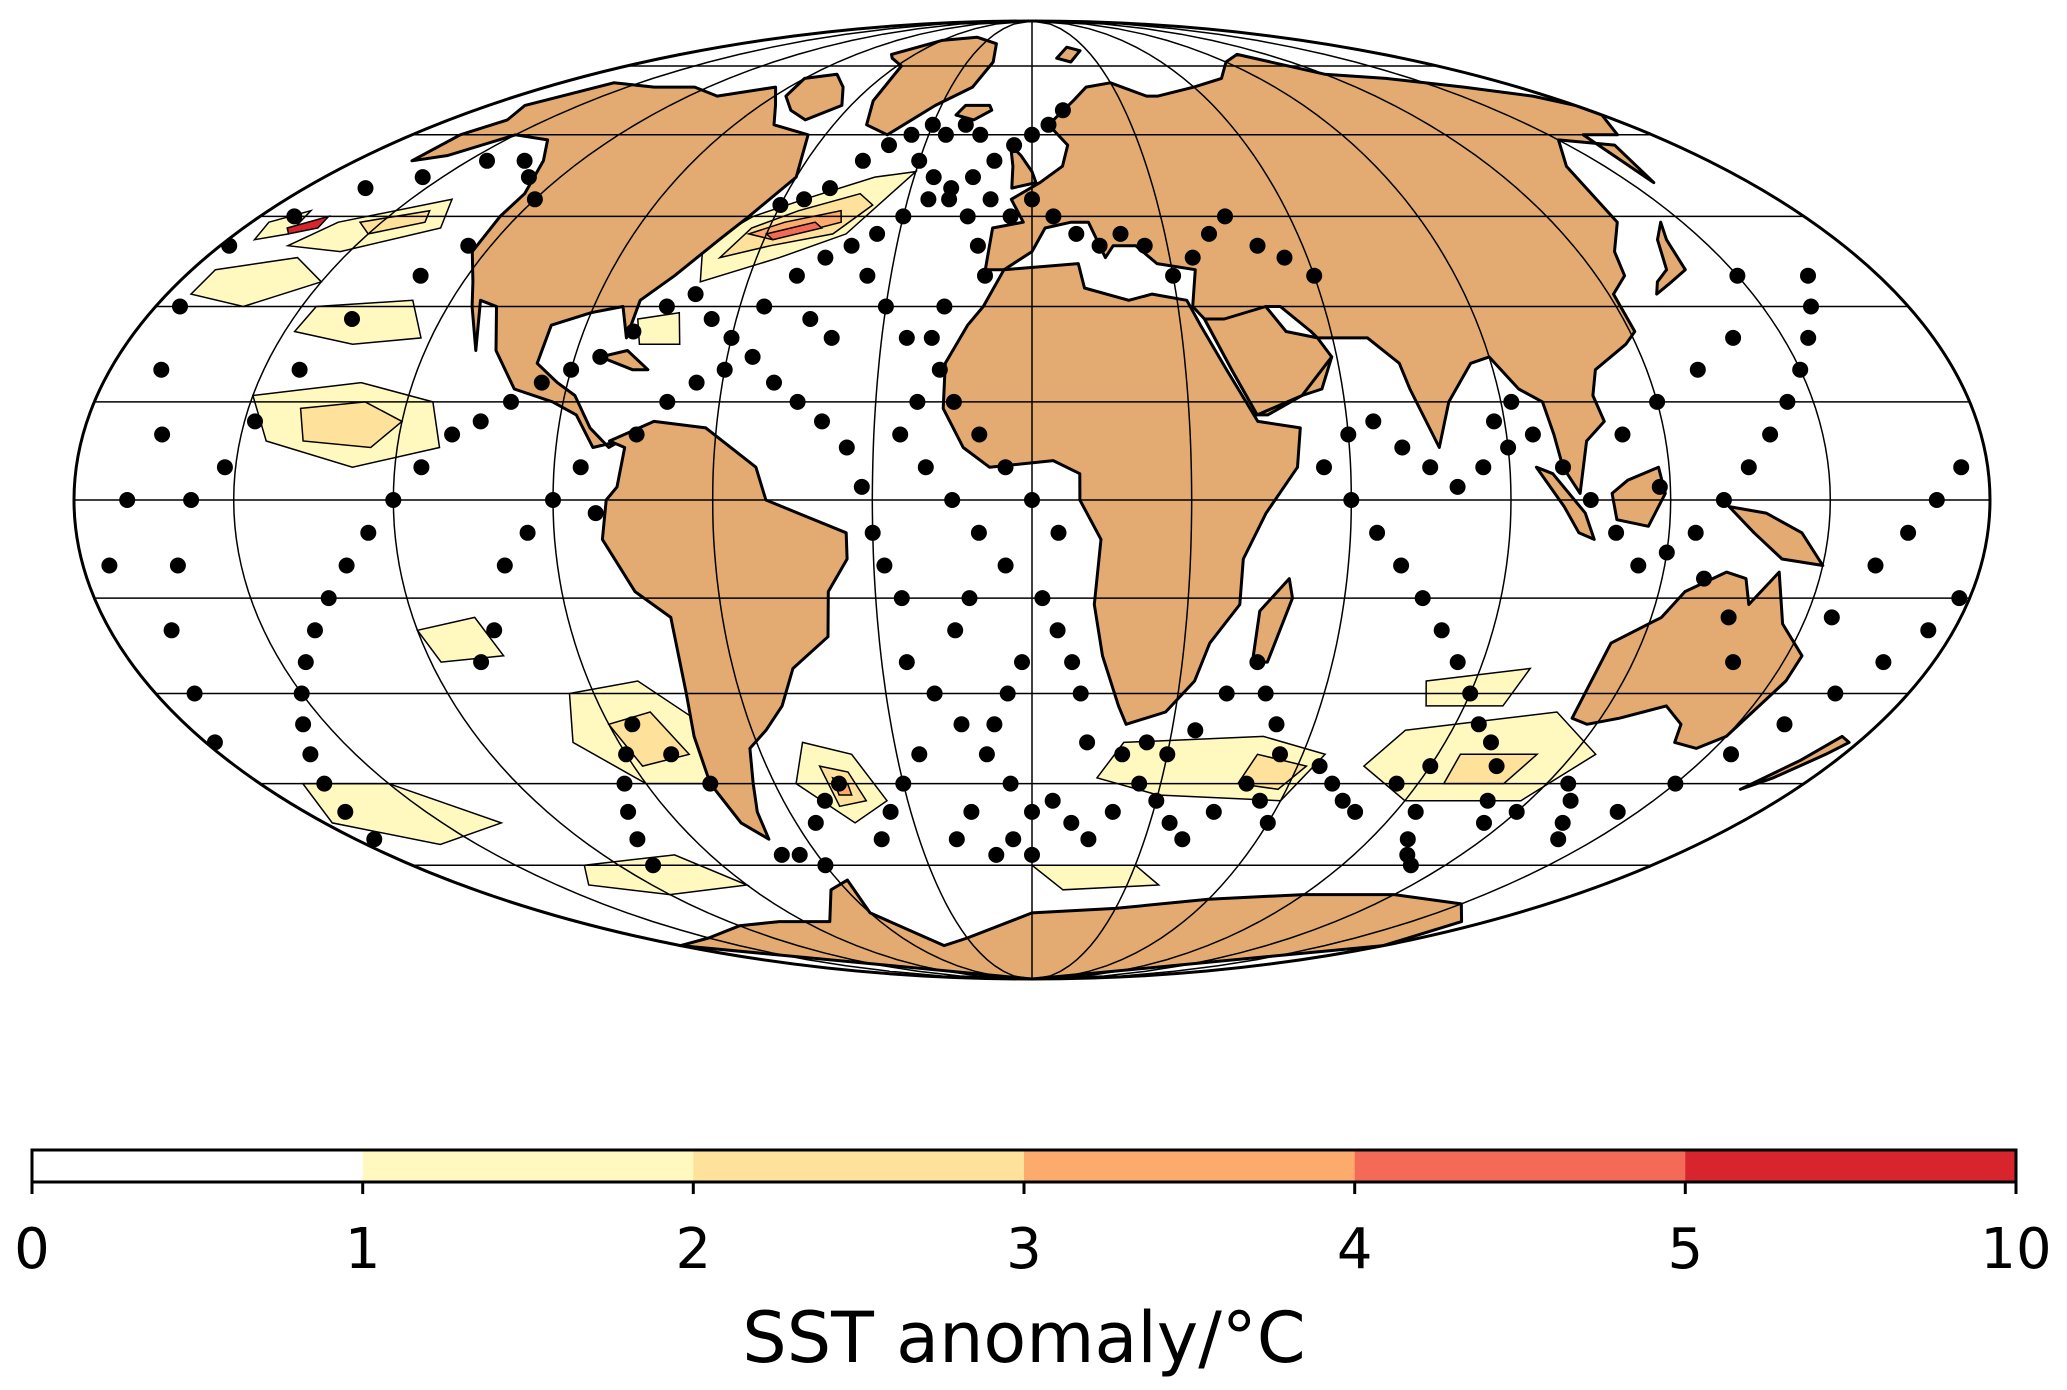  What do you see at coordinates (1068, 54) in the screenshot?
I see `land-svalbard` at bounding box center [1068, 54].